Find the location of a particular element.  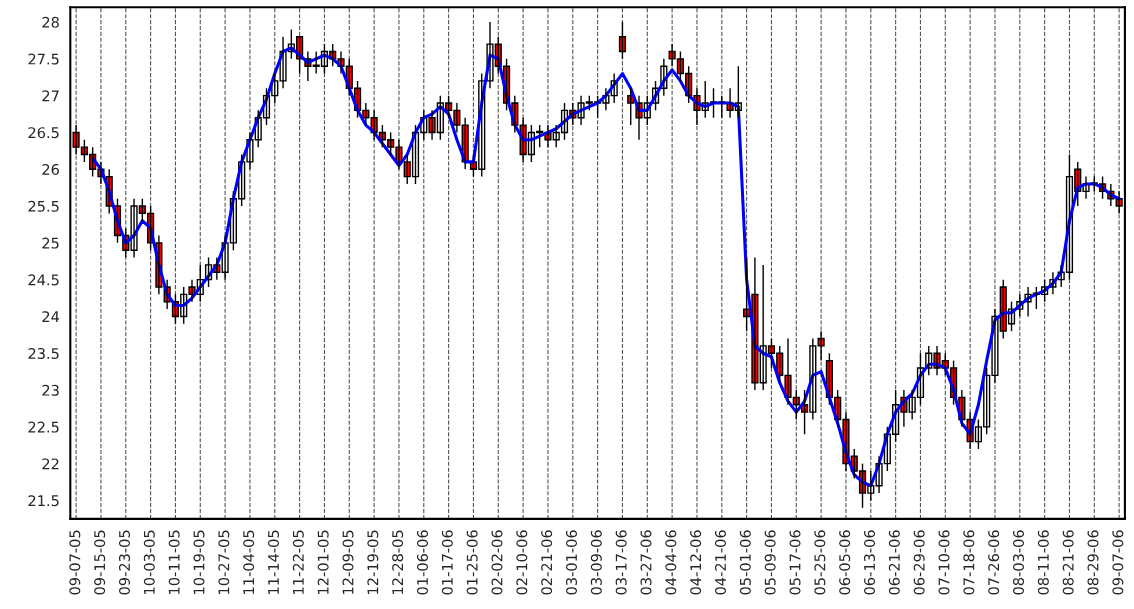

x-tick-label: 05-01-06 is located at coordinates (745, 562).